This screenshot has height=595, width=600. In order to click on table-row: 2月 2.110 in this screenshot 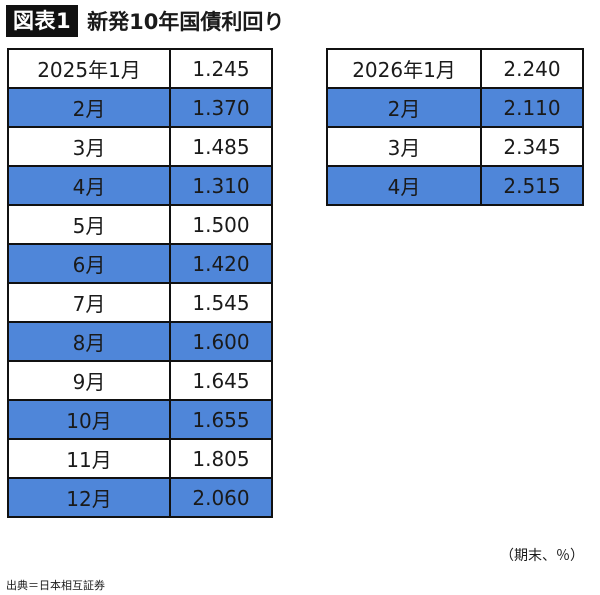, I will do `click(455, 107)`.